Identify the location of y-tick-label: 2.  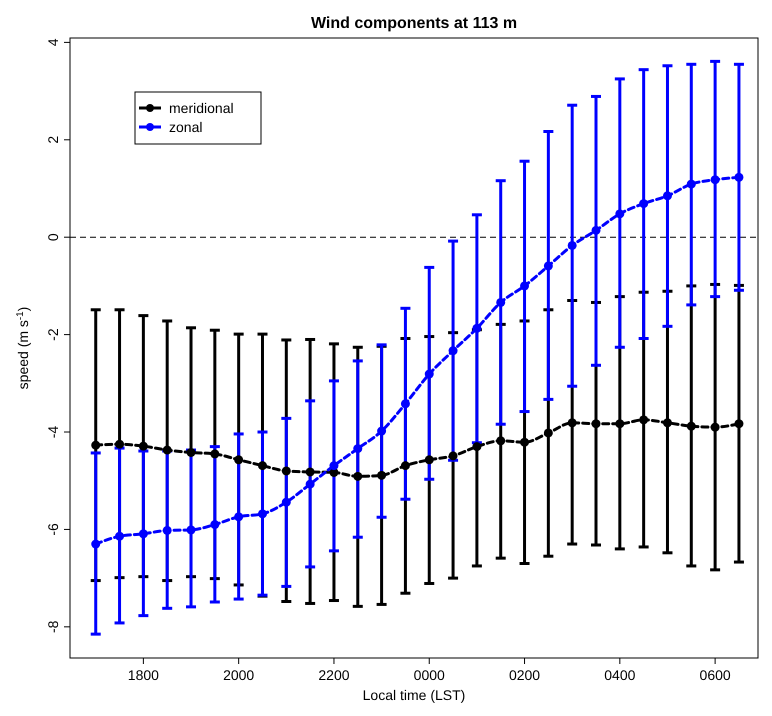
(53, 140).